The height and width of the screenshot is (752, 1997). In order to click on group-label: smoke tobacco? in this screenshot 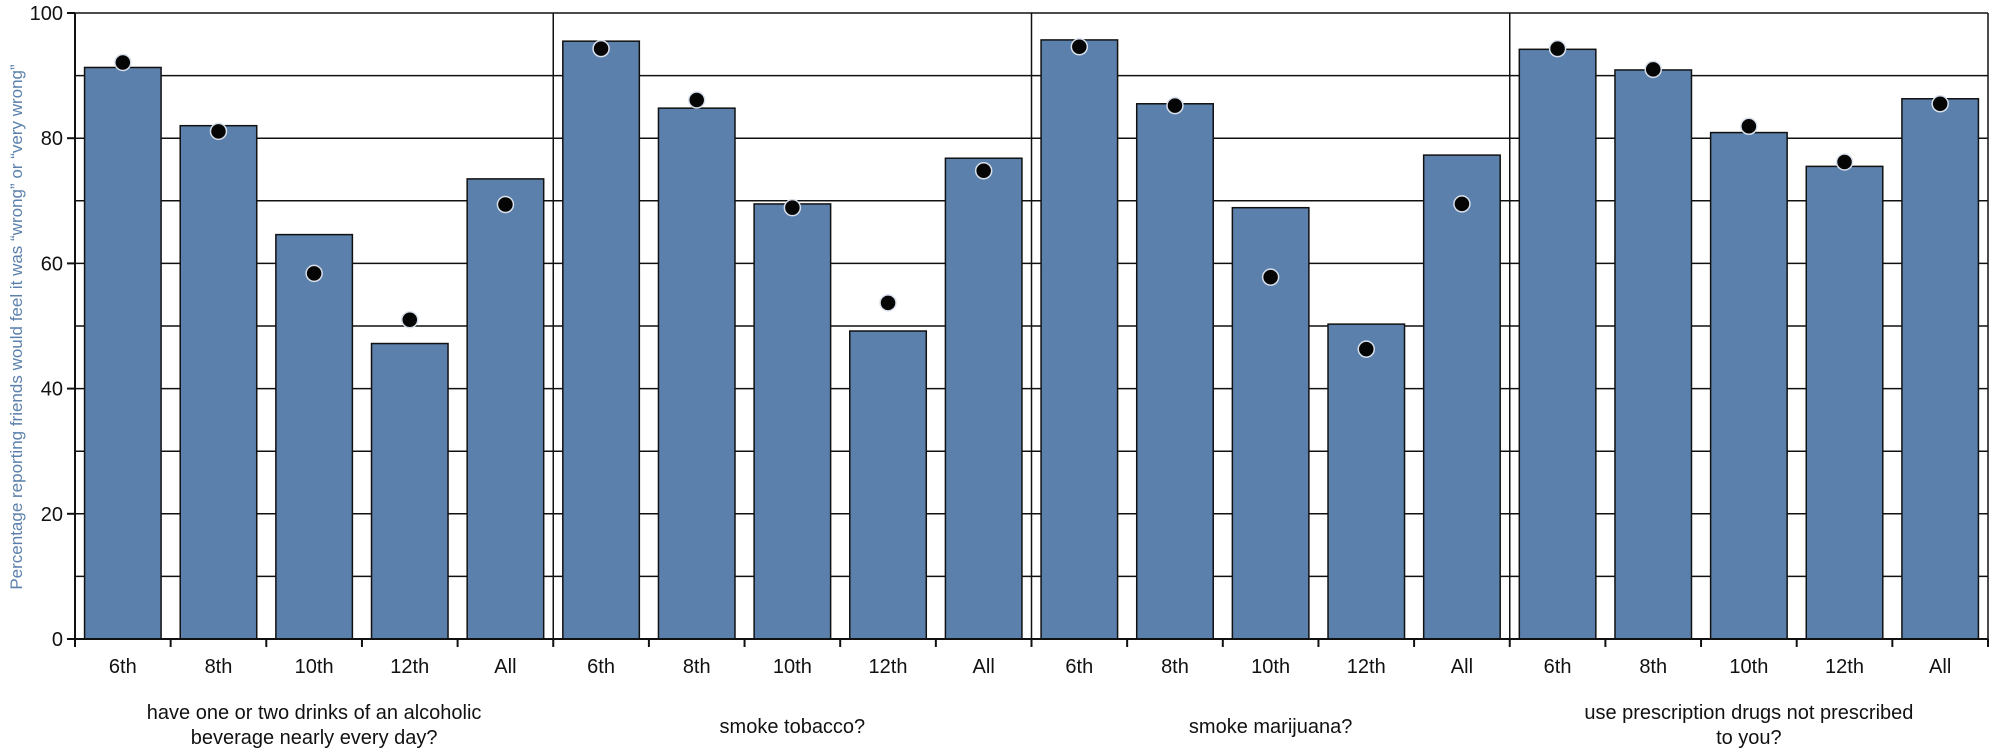, I will do `click(793, 727)`.